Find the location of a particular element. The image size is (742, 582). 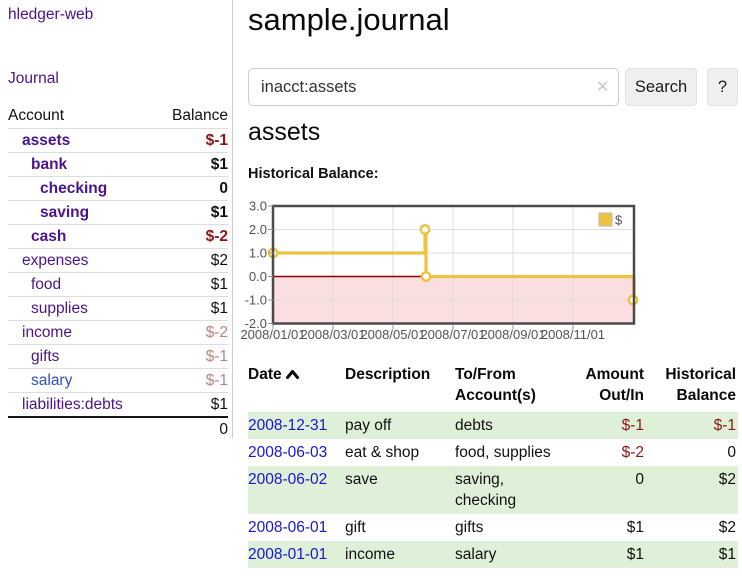

search-help-button: ? is located at coordinates (722, 87).